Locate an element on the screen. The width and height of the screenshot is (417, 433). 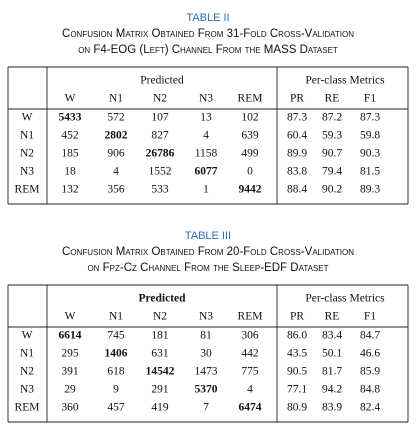
table-cell: 83.9 is located at coordinates (332, 408).